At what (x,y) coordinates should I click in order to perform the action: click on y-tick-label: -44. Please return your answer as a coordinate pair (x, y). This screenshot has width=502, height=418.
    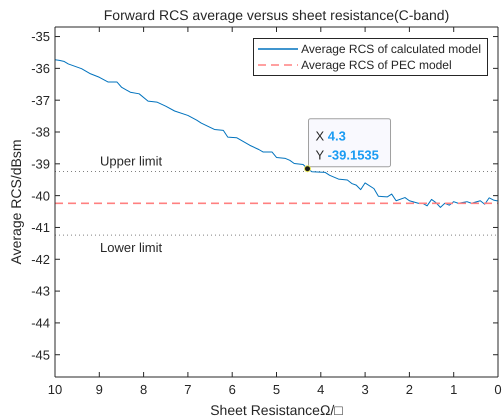
    Looking at the image, I should click on (40, 323).